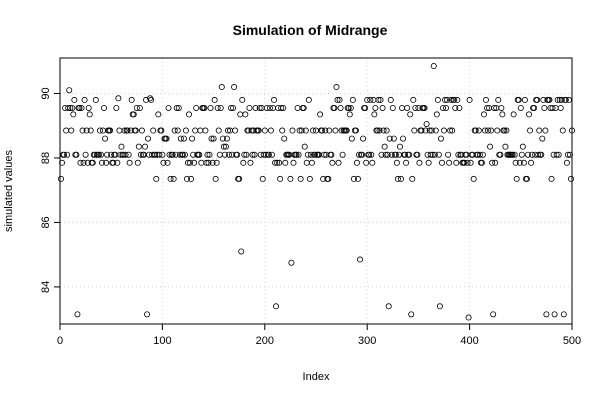 The image size is (599, 400). Describe the element at coordinates (572, 341) in the screenshot. I see `x-tick-label: 500` at that location.